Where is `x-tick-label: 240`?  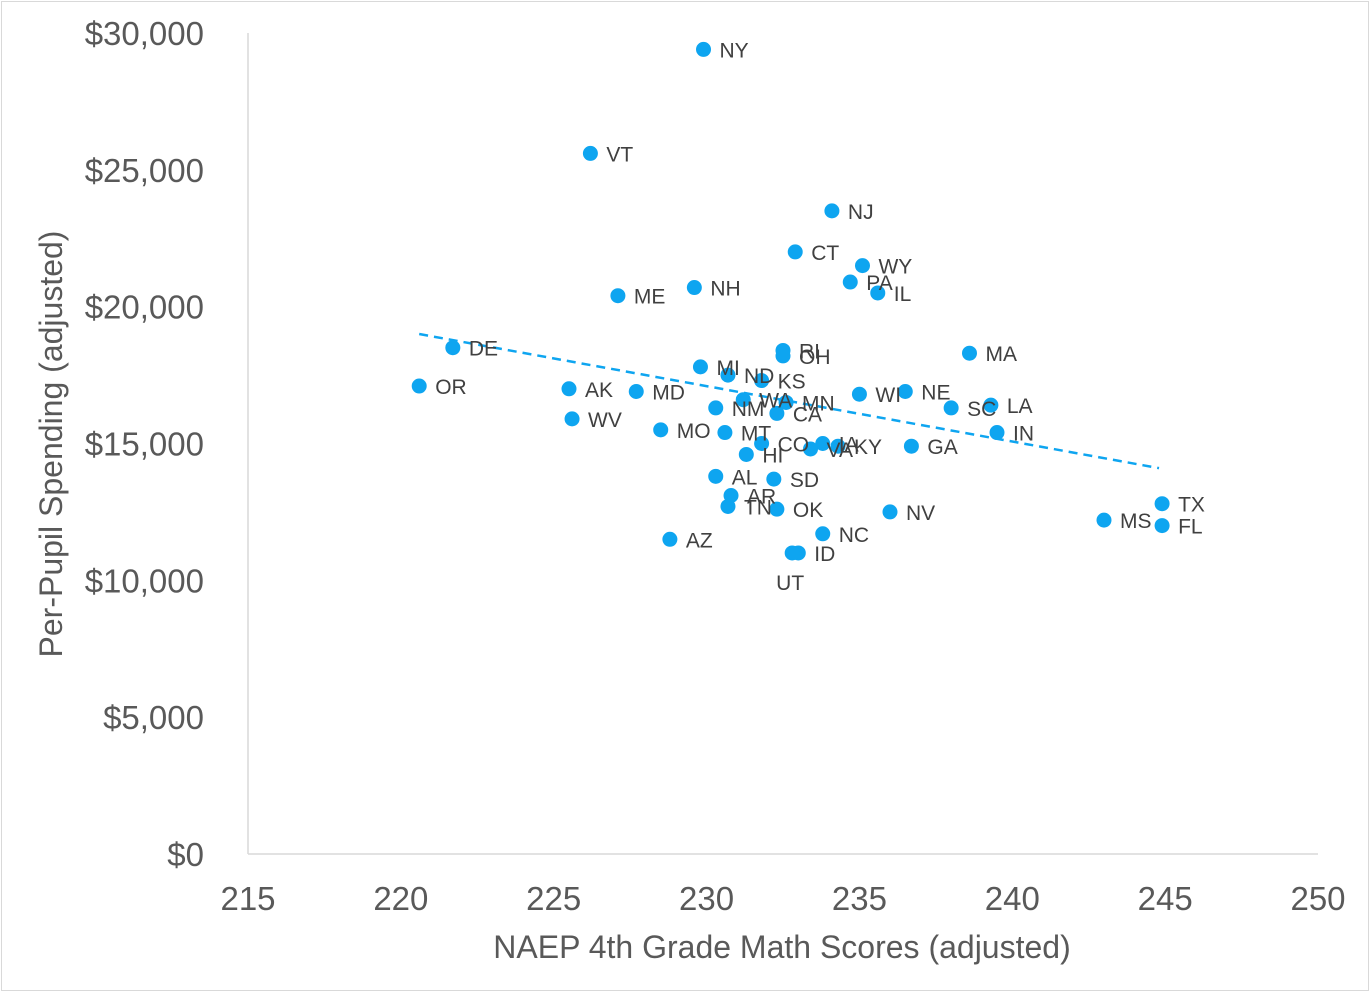 x-tick-label: 240 is located at coordinates (1012, 898).